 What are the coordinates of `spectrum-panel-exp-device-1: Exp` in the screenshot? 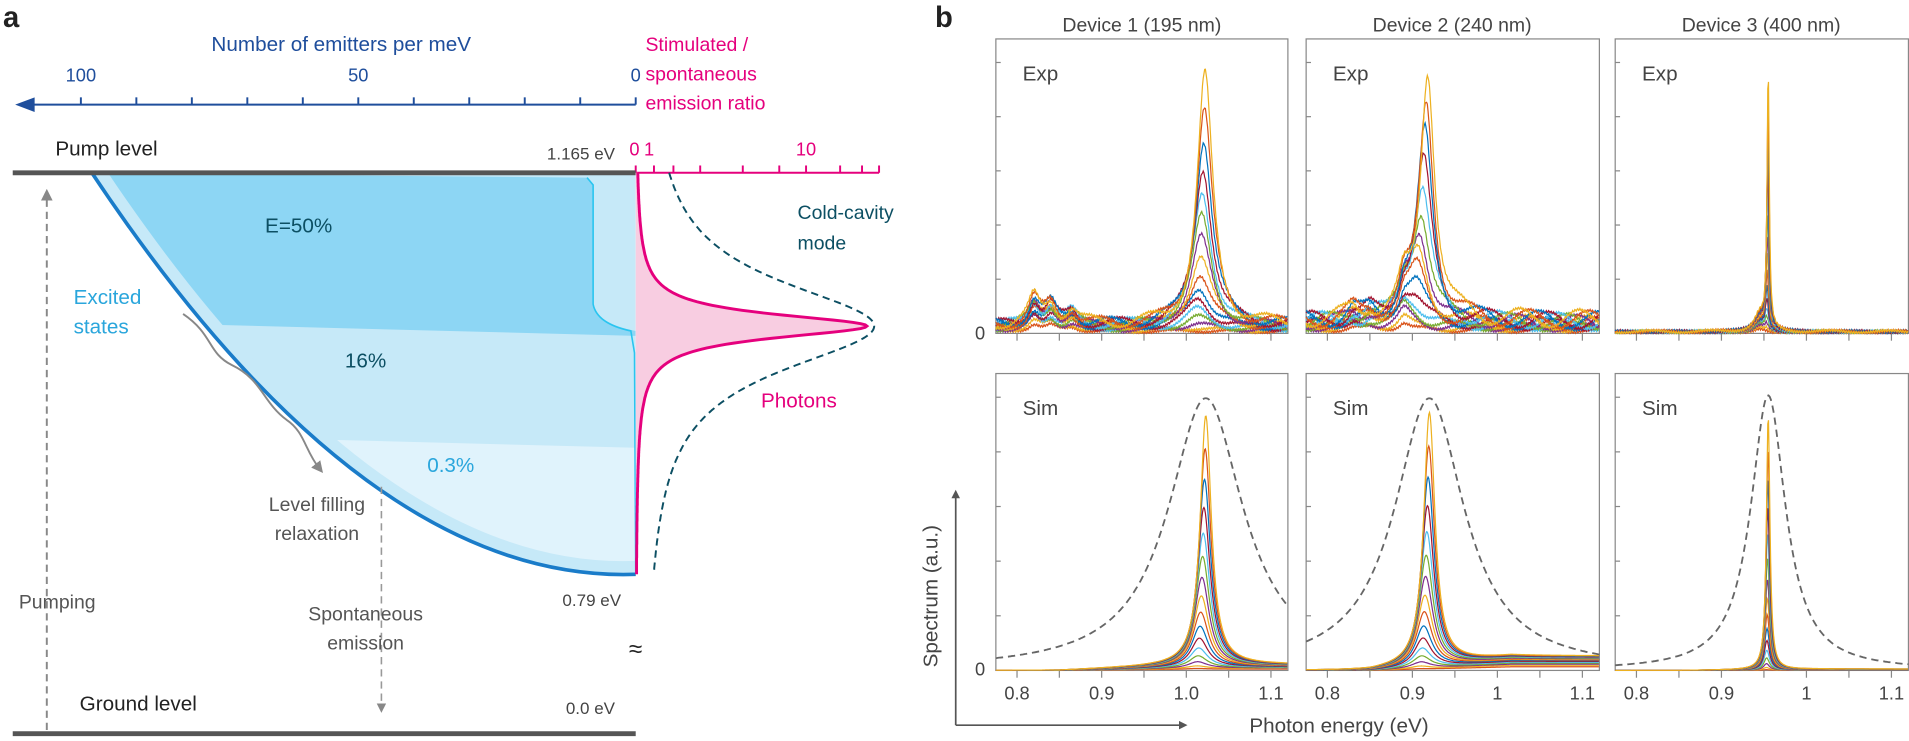 It's located at (1142, 189).